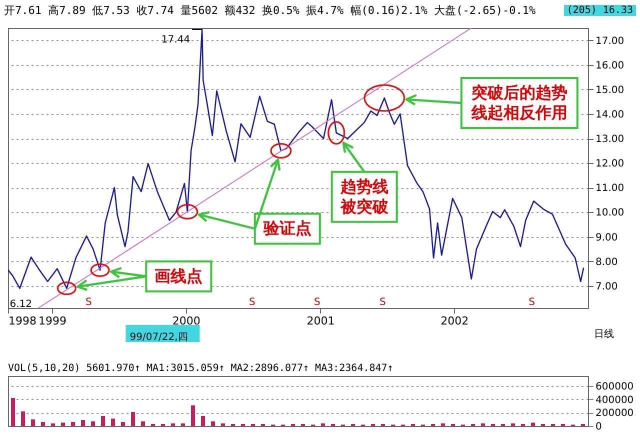 The width and height of the screenshot is (640, 444). Describe the element at coordinates (178, 276) in the screenshot. I see `annotation: 画线点` at that location.